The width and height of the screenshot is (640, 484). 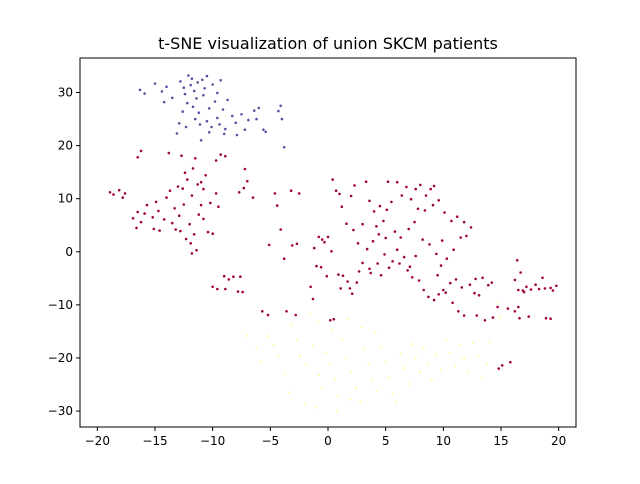 I want to click on y-tick-label: −30, so click(x=60, y=411).